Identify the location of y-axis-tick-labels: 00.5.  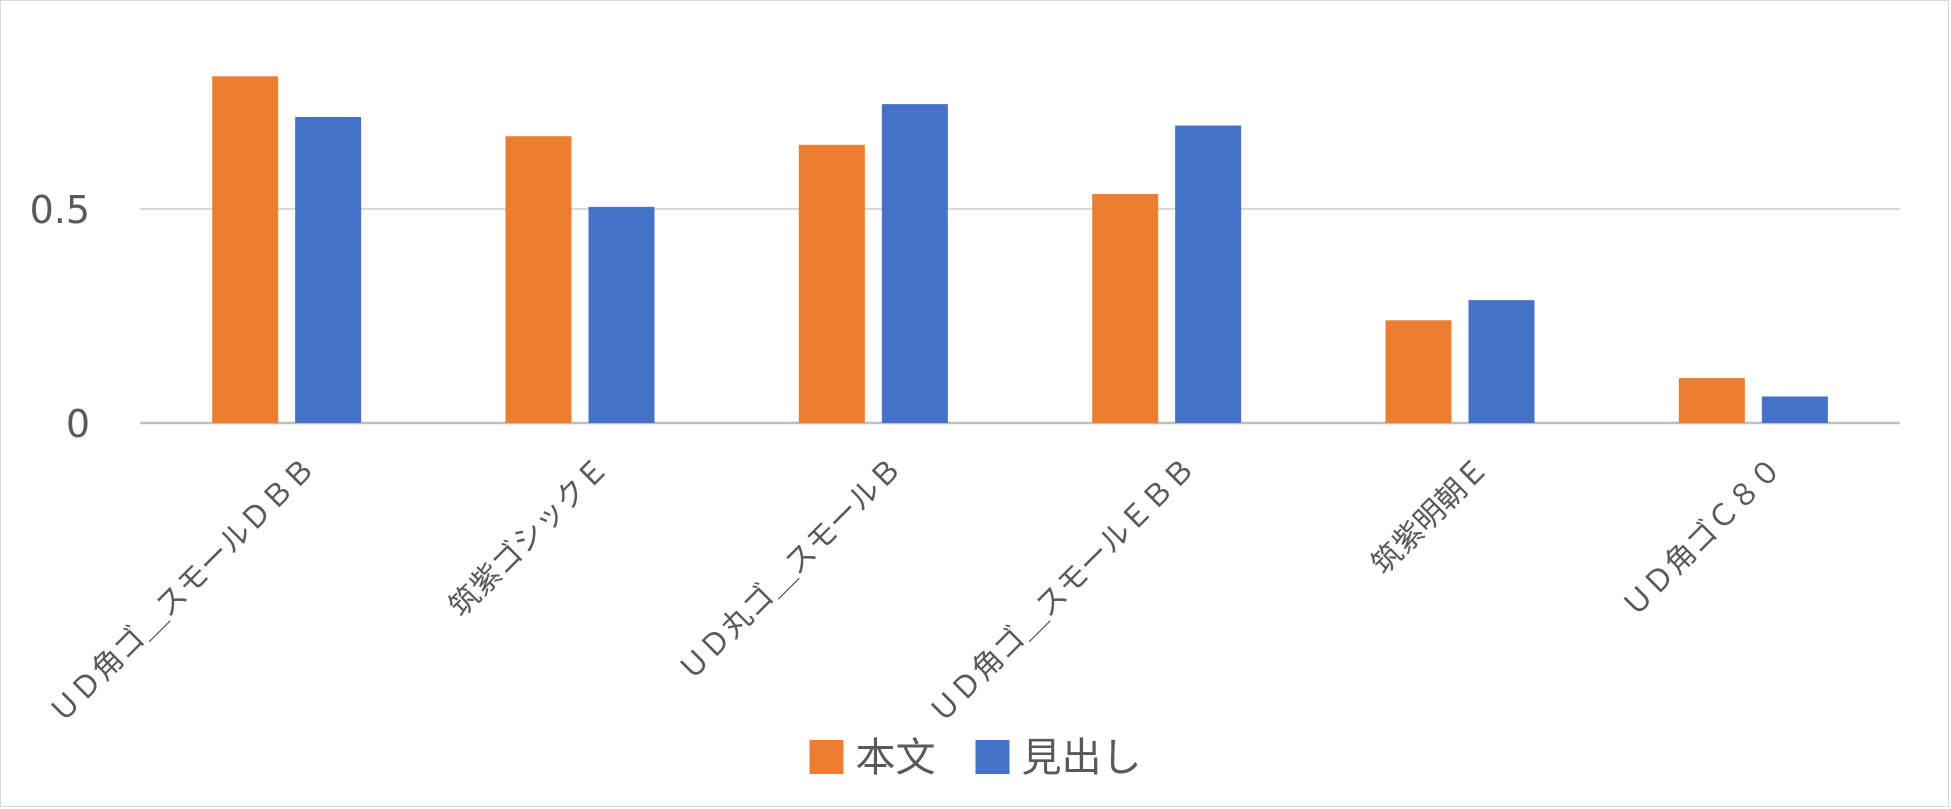
(60, 317).